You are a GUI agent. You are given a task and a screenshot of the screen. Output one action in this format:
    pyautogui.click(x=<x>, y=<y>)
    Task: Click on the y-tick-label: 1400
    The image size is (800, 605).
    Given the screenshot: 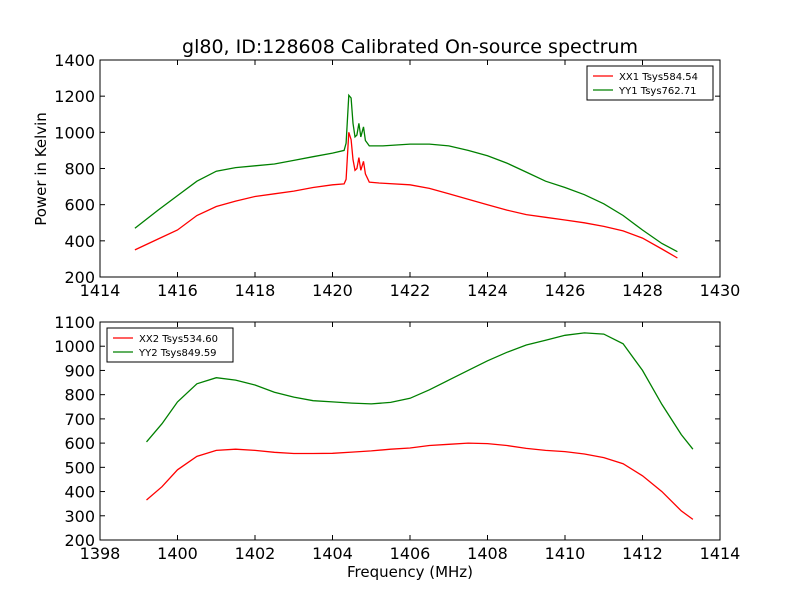 What is the action you would take?
    pyautogui.click(x=74, y=60)
    